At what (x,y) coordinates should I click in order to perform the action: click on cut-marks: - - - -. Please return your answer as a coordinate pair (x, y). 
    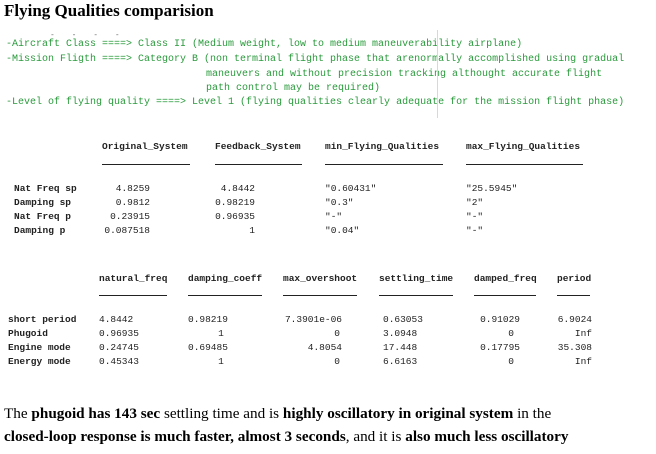
    Looking at the image, I should click on (88, 34).